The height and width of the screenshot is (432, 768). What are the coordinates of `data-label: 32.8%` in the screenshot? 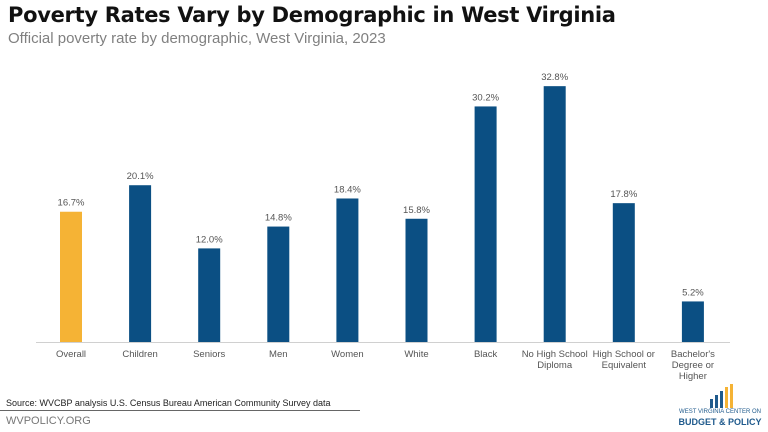 It's located at (554, 77).